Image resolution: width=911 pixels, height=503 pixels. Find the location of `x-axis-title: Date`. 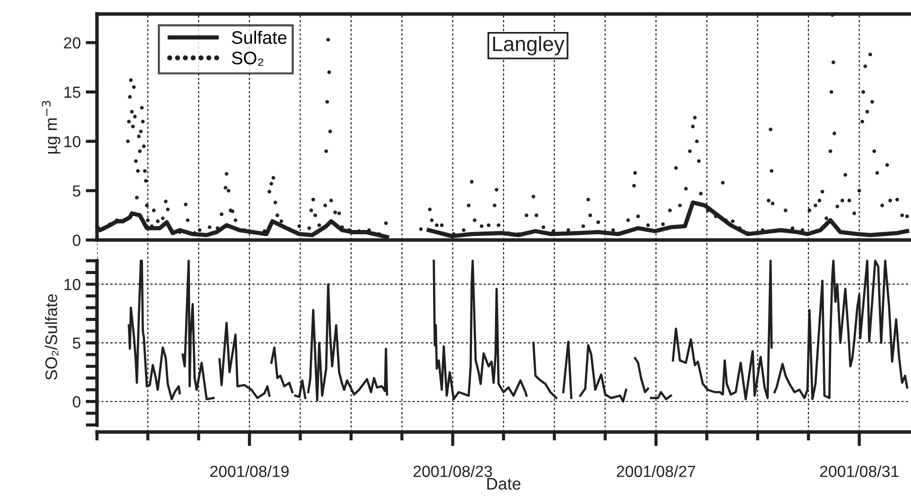

x-axis-title: Date is located at coordinates (503, 484).